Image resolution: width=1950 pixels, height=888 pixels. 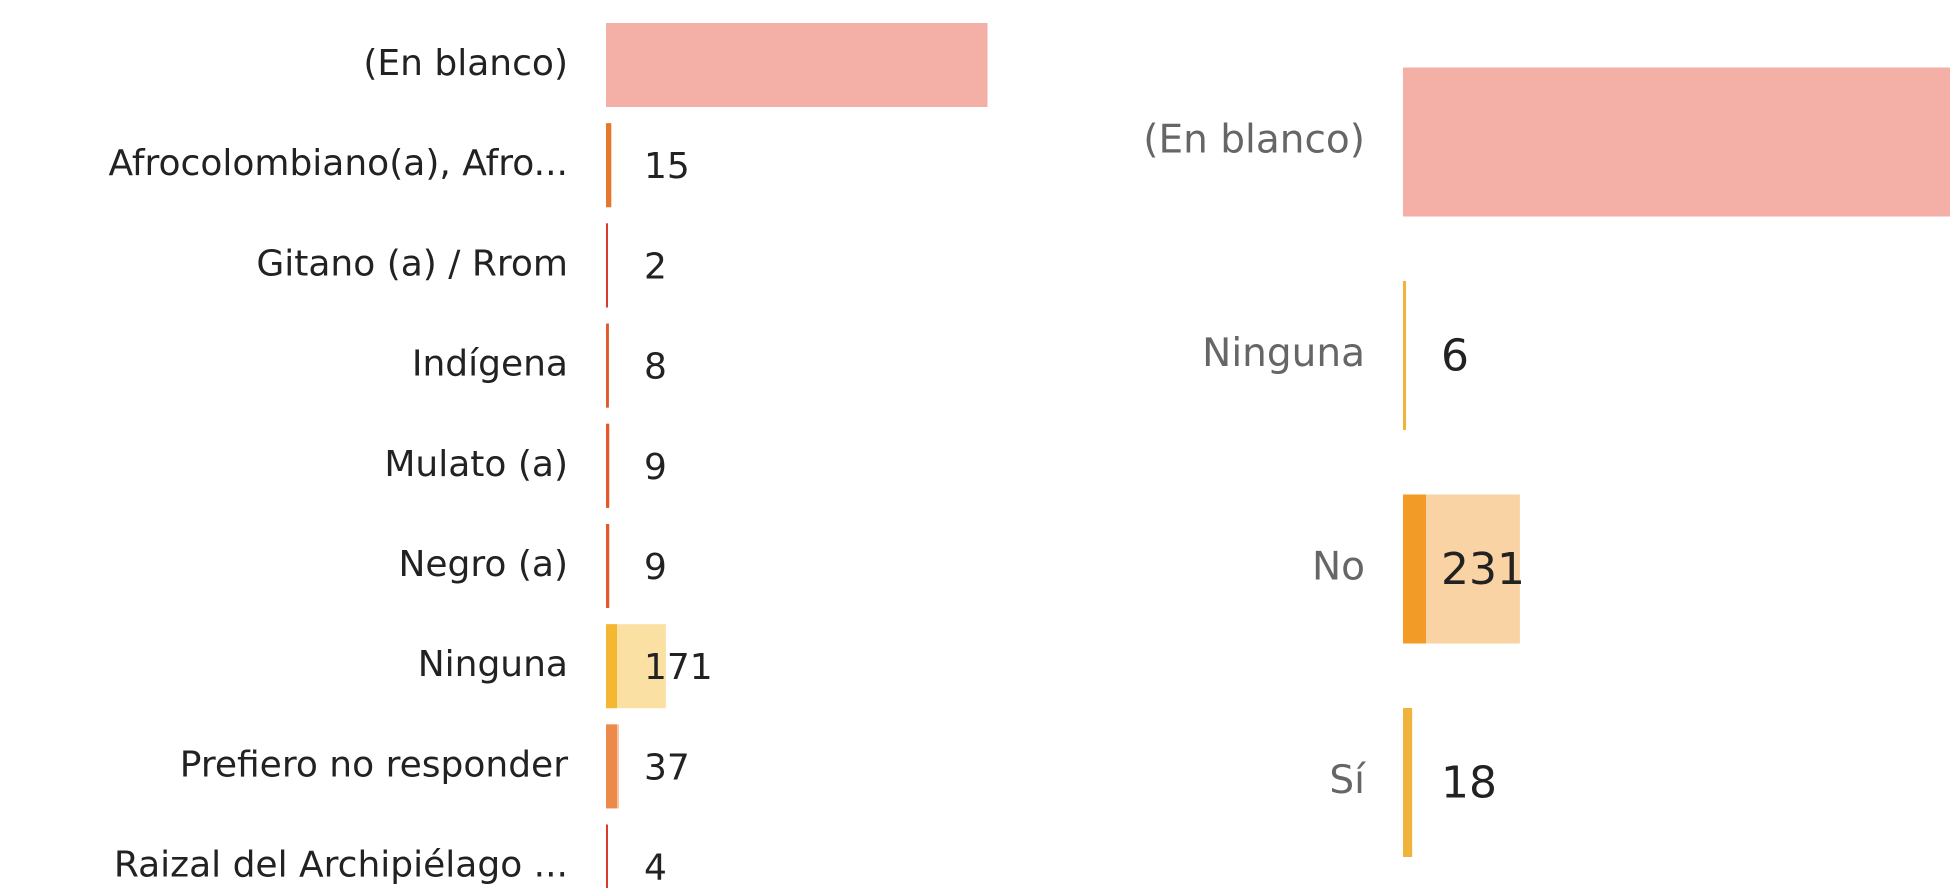 What do you see at coordinates (1483, 569) in the screenshot?
I see `data-label: 231` at bounding box center [1483, 569].